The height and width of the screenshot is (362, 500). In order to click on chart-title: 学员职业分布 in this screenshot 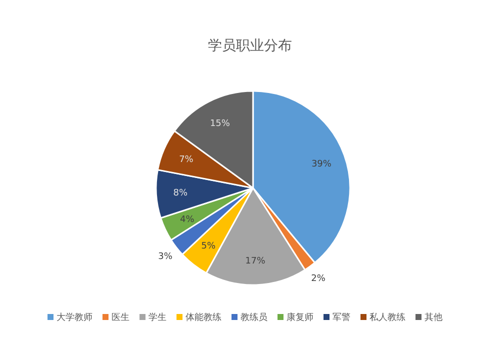, I will do `click(250, 46)`.